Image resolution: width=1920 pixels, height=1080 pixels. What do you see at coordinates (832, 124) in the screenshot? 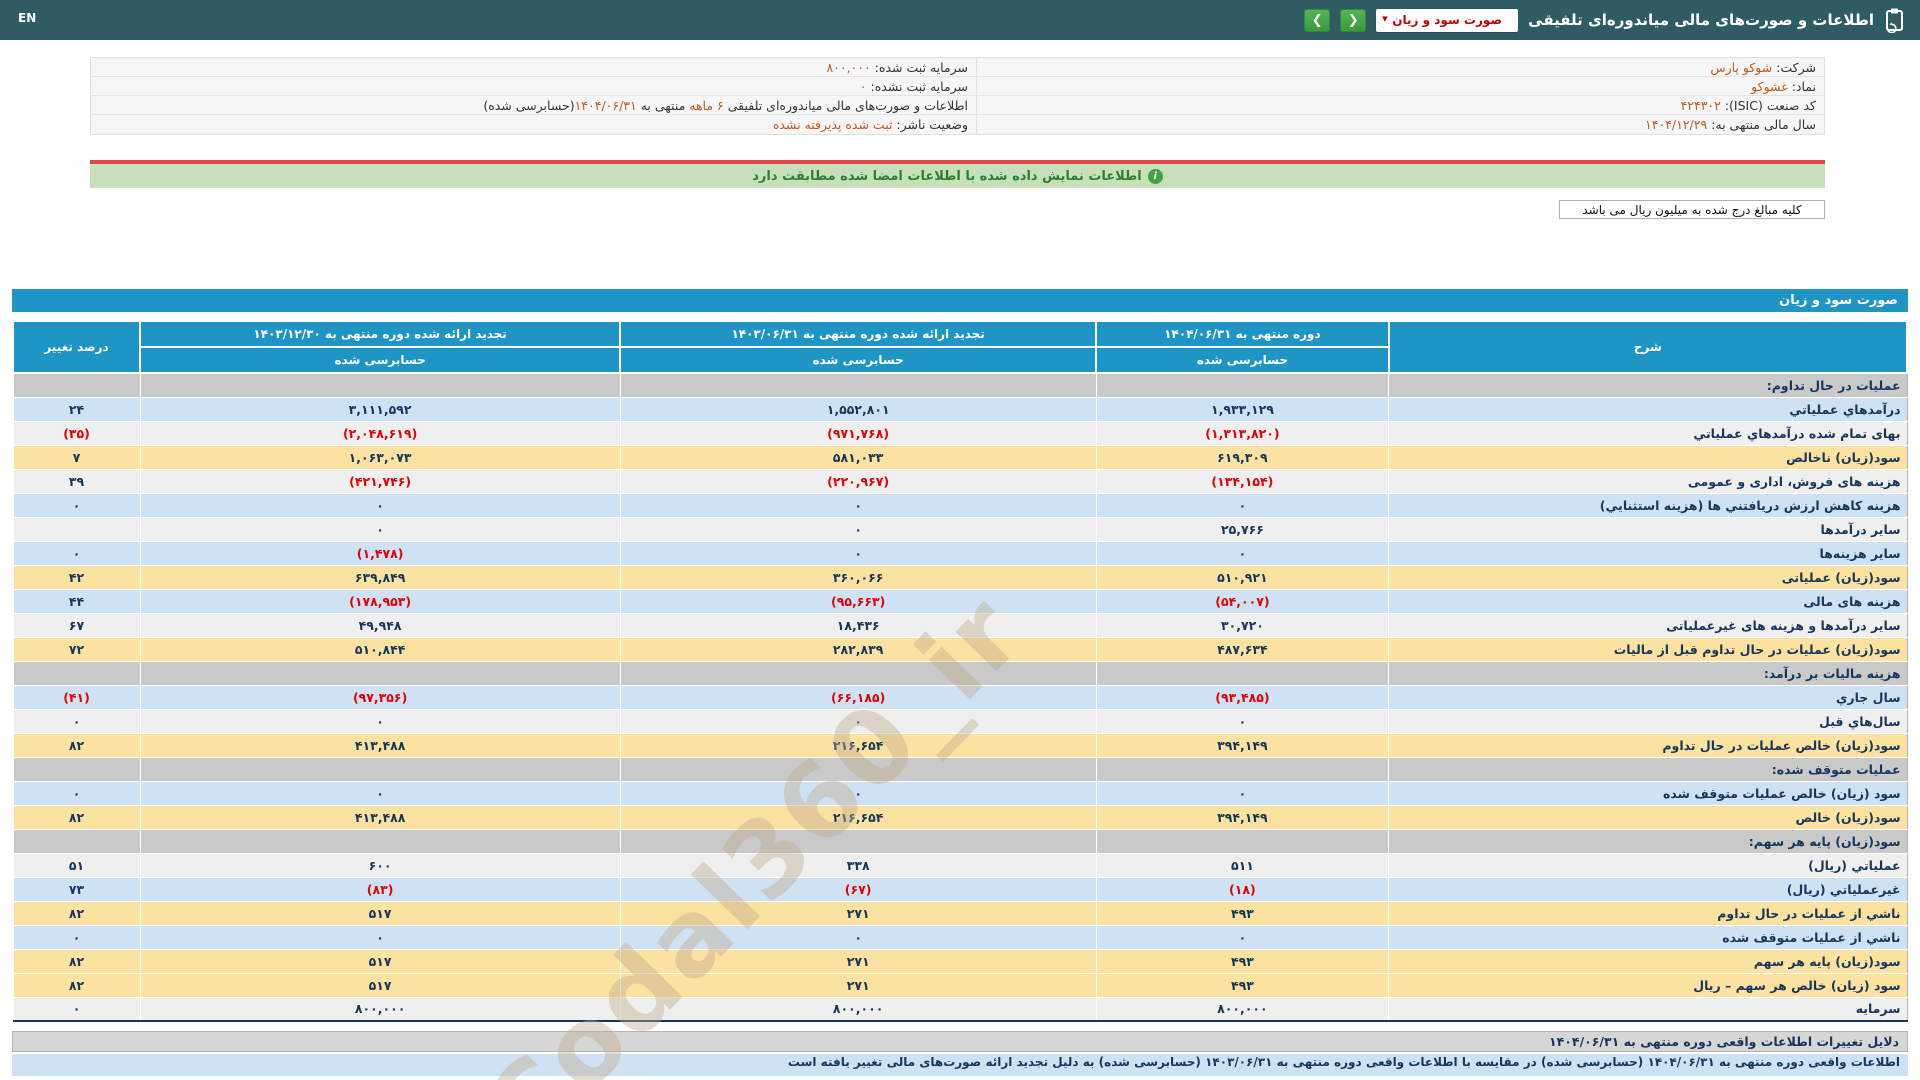
I see `info-value: ثبت شده پذیرفته نشده` at bounding box center [832, 124].